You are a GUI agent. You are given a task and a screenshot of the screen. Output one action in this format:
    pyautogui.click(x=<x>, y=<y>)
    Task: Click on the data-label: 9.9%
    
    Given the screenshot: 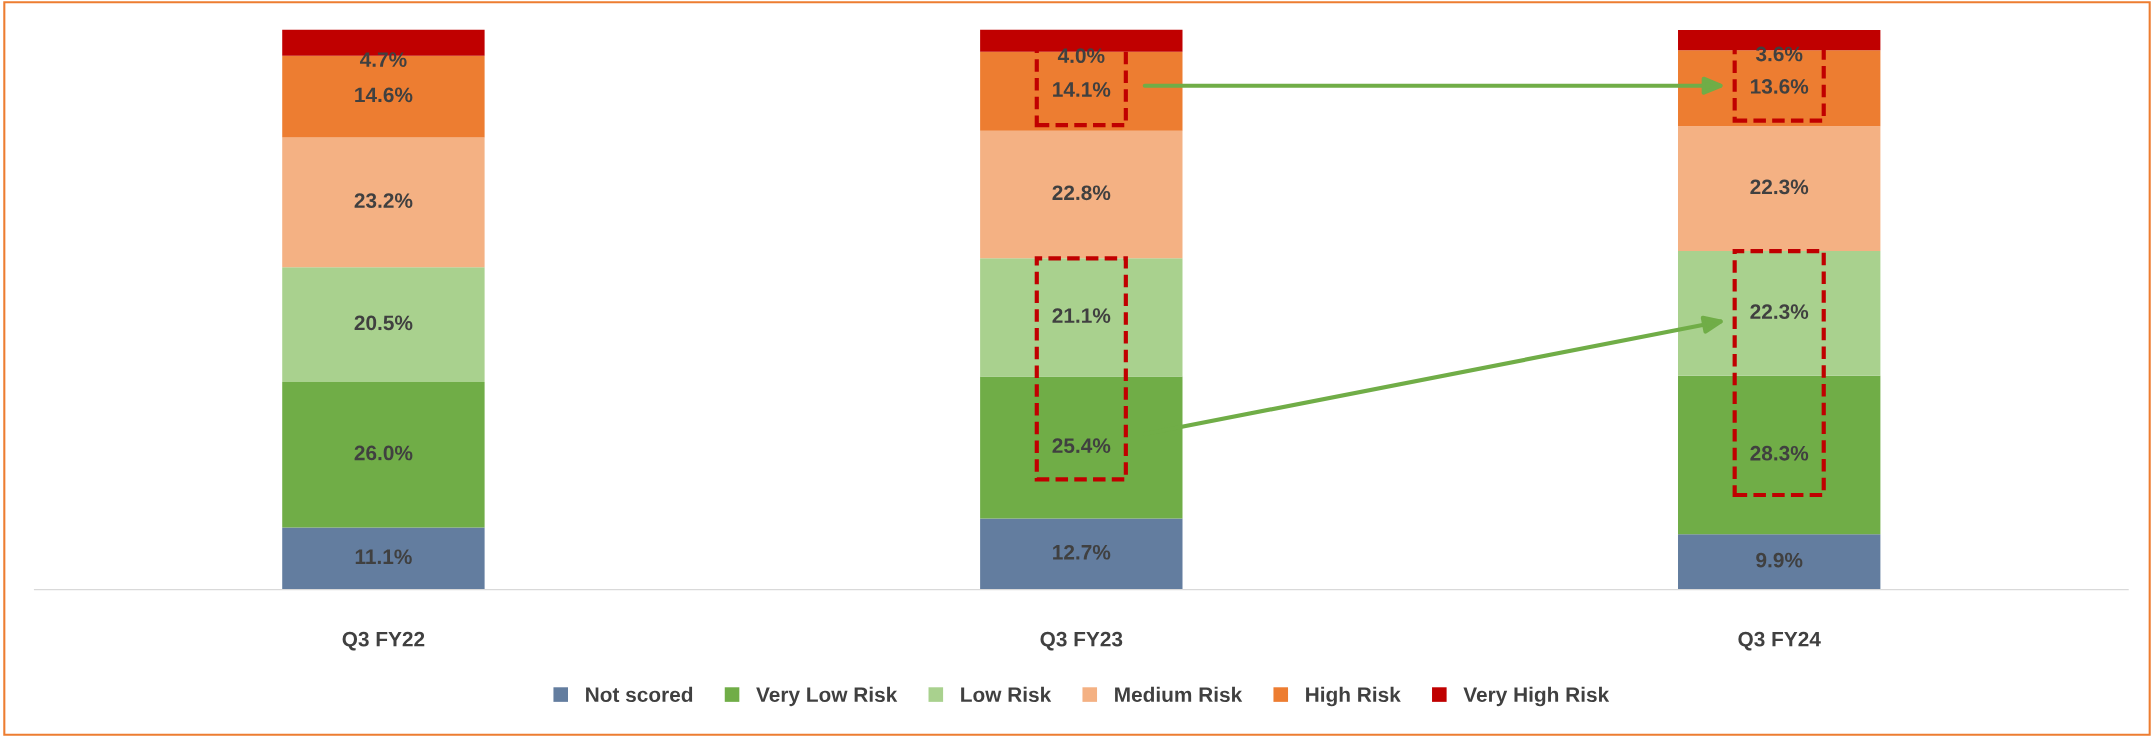 What is the action you would take?
    pyautogui.click(x=1779, y=560)
    